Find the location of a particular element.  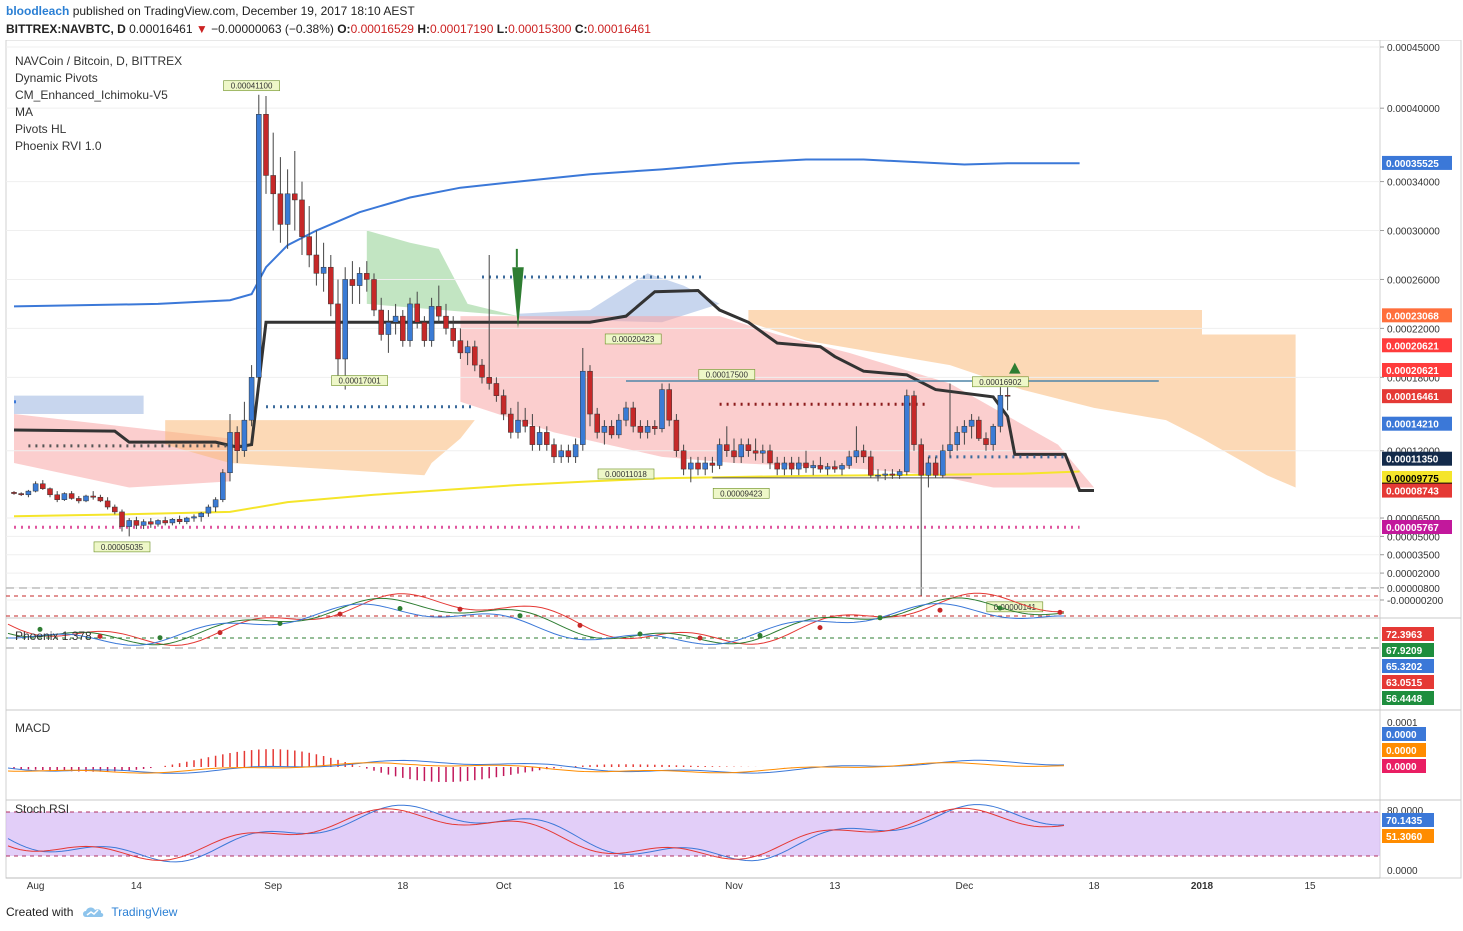

up-arrow-icon is located at coordinates (1015, 368).